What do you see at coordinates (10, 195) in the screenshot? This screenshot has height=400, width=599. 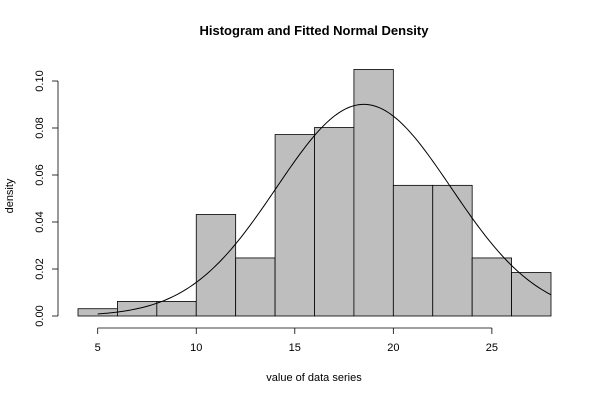 I see `y-axis-label: density` at bounding box center [10, 195].